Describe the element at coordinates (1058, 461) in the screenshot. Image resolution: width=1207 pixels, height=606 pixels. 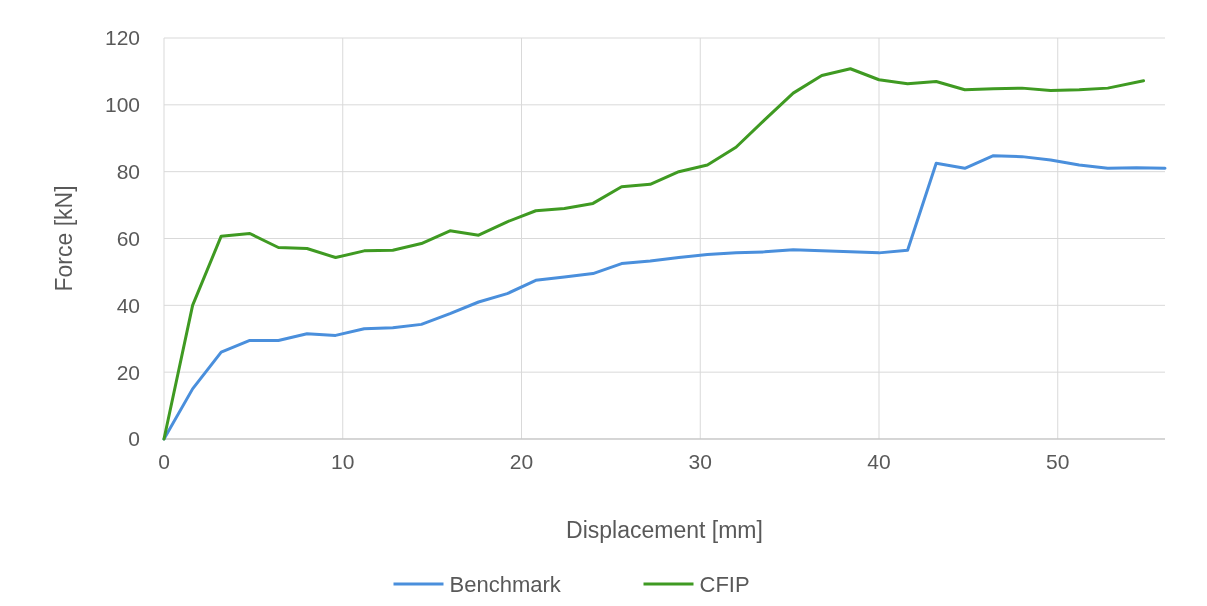
I see `x-tick-label: 50` at that location.